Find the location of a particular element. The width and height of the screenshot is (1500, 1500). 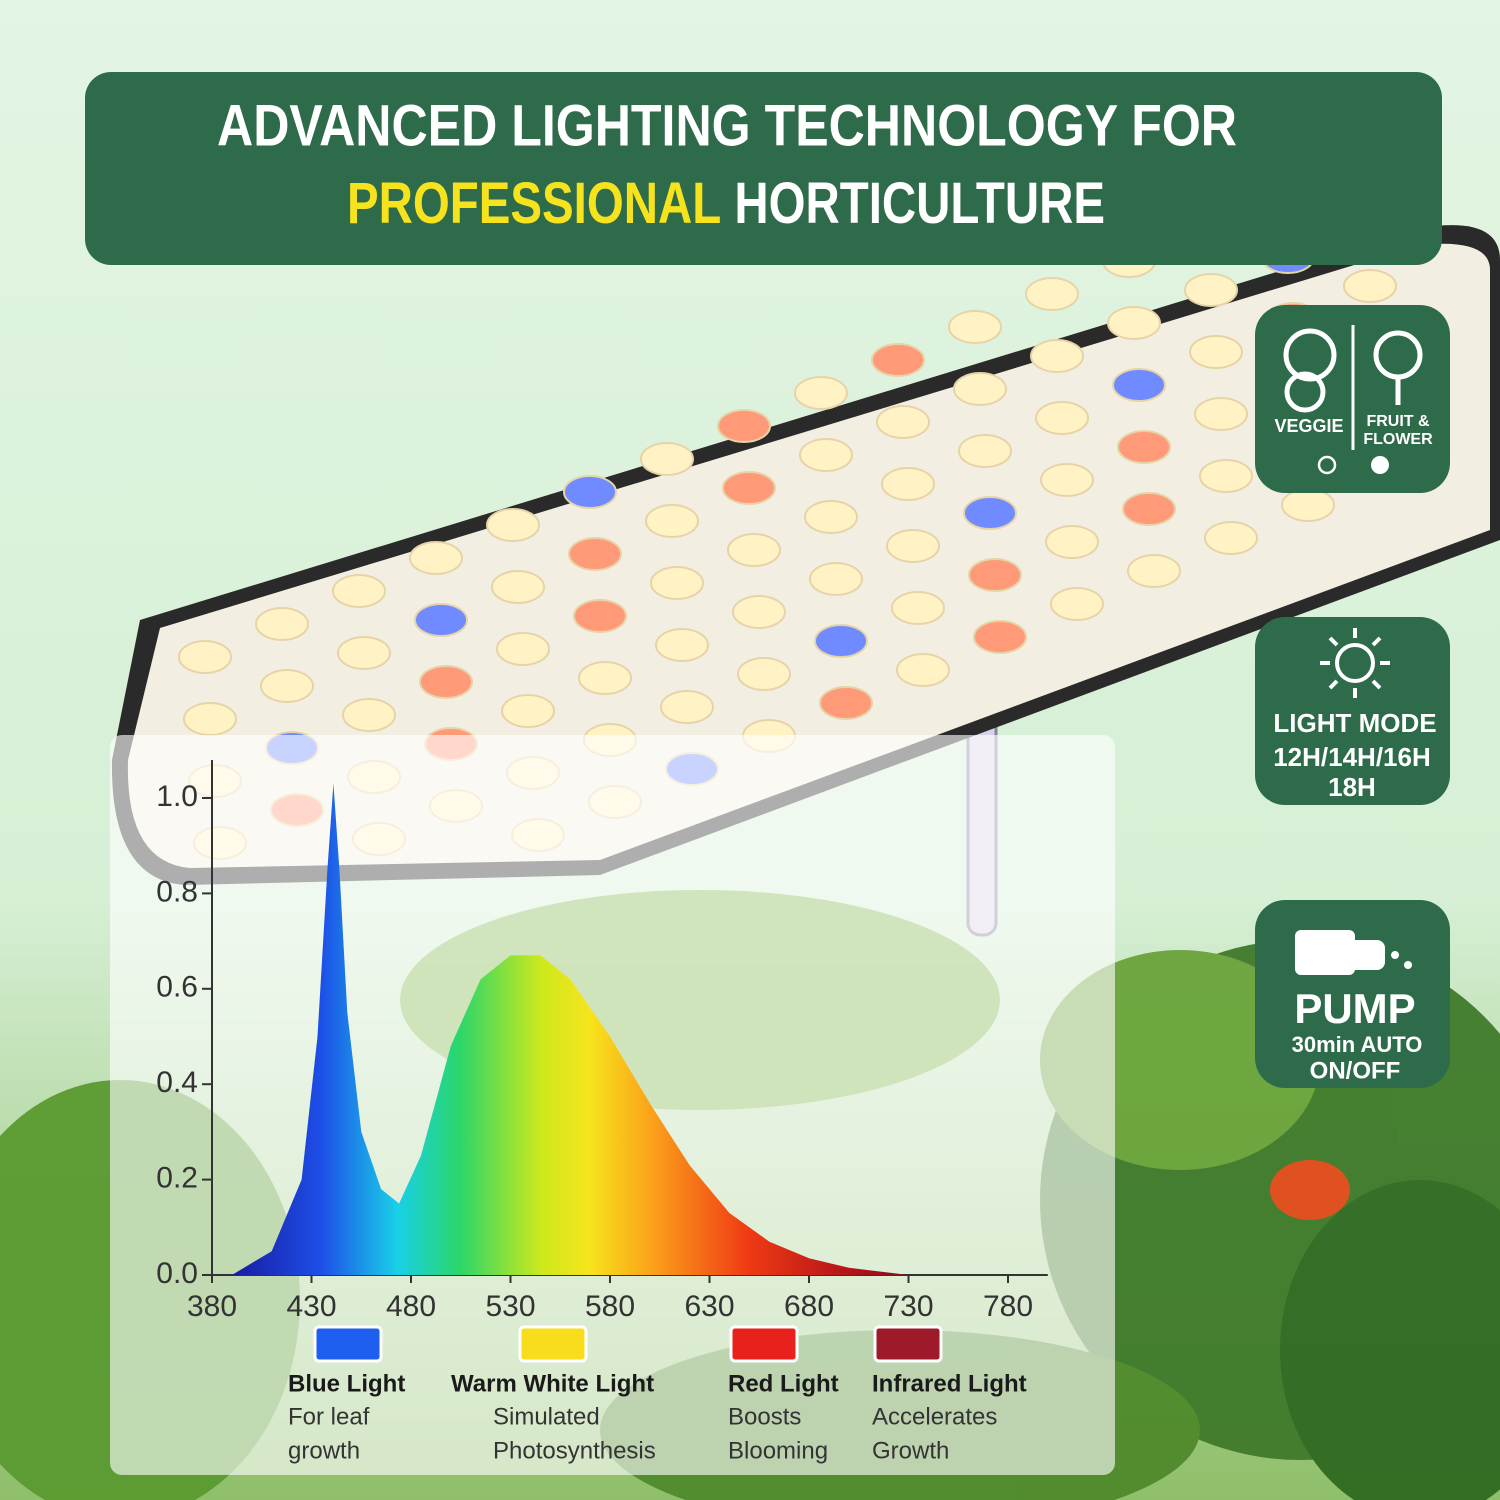

y-tick-label: 0.4 is located at coordinates (177, 1082).